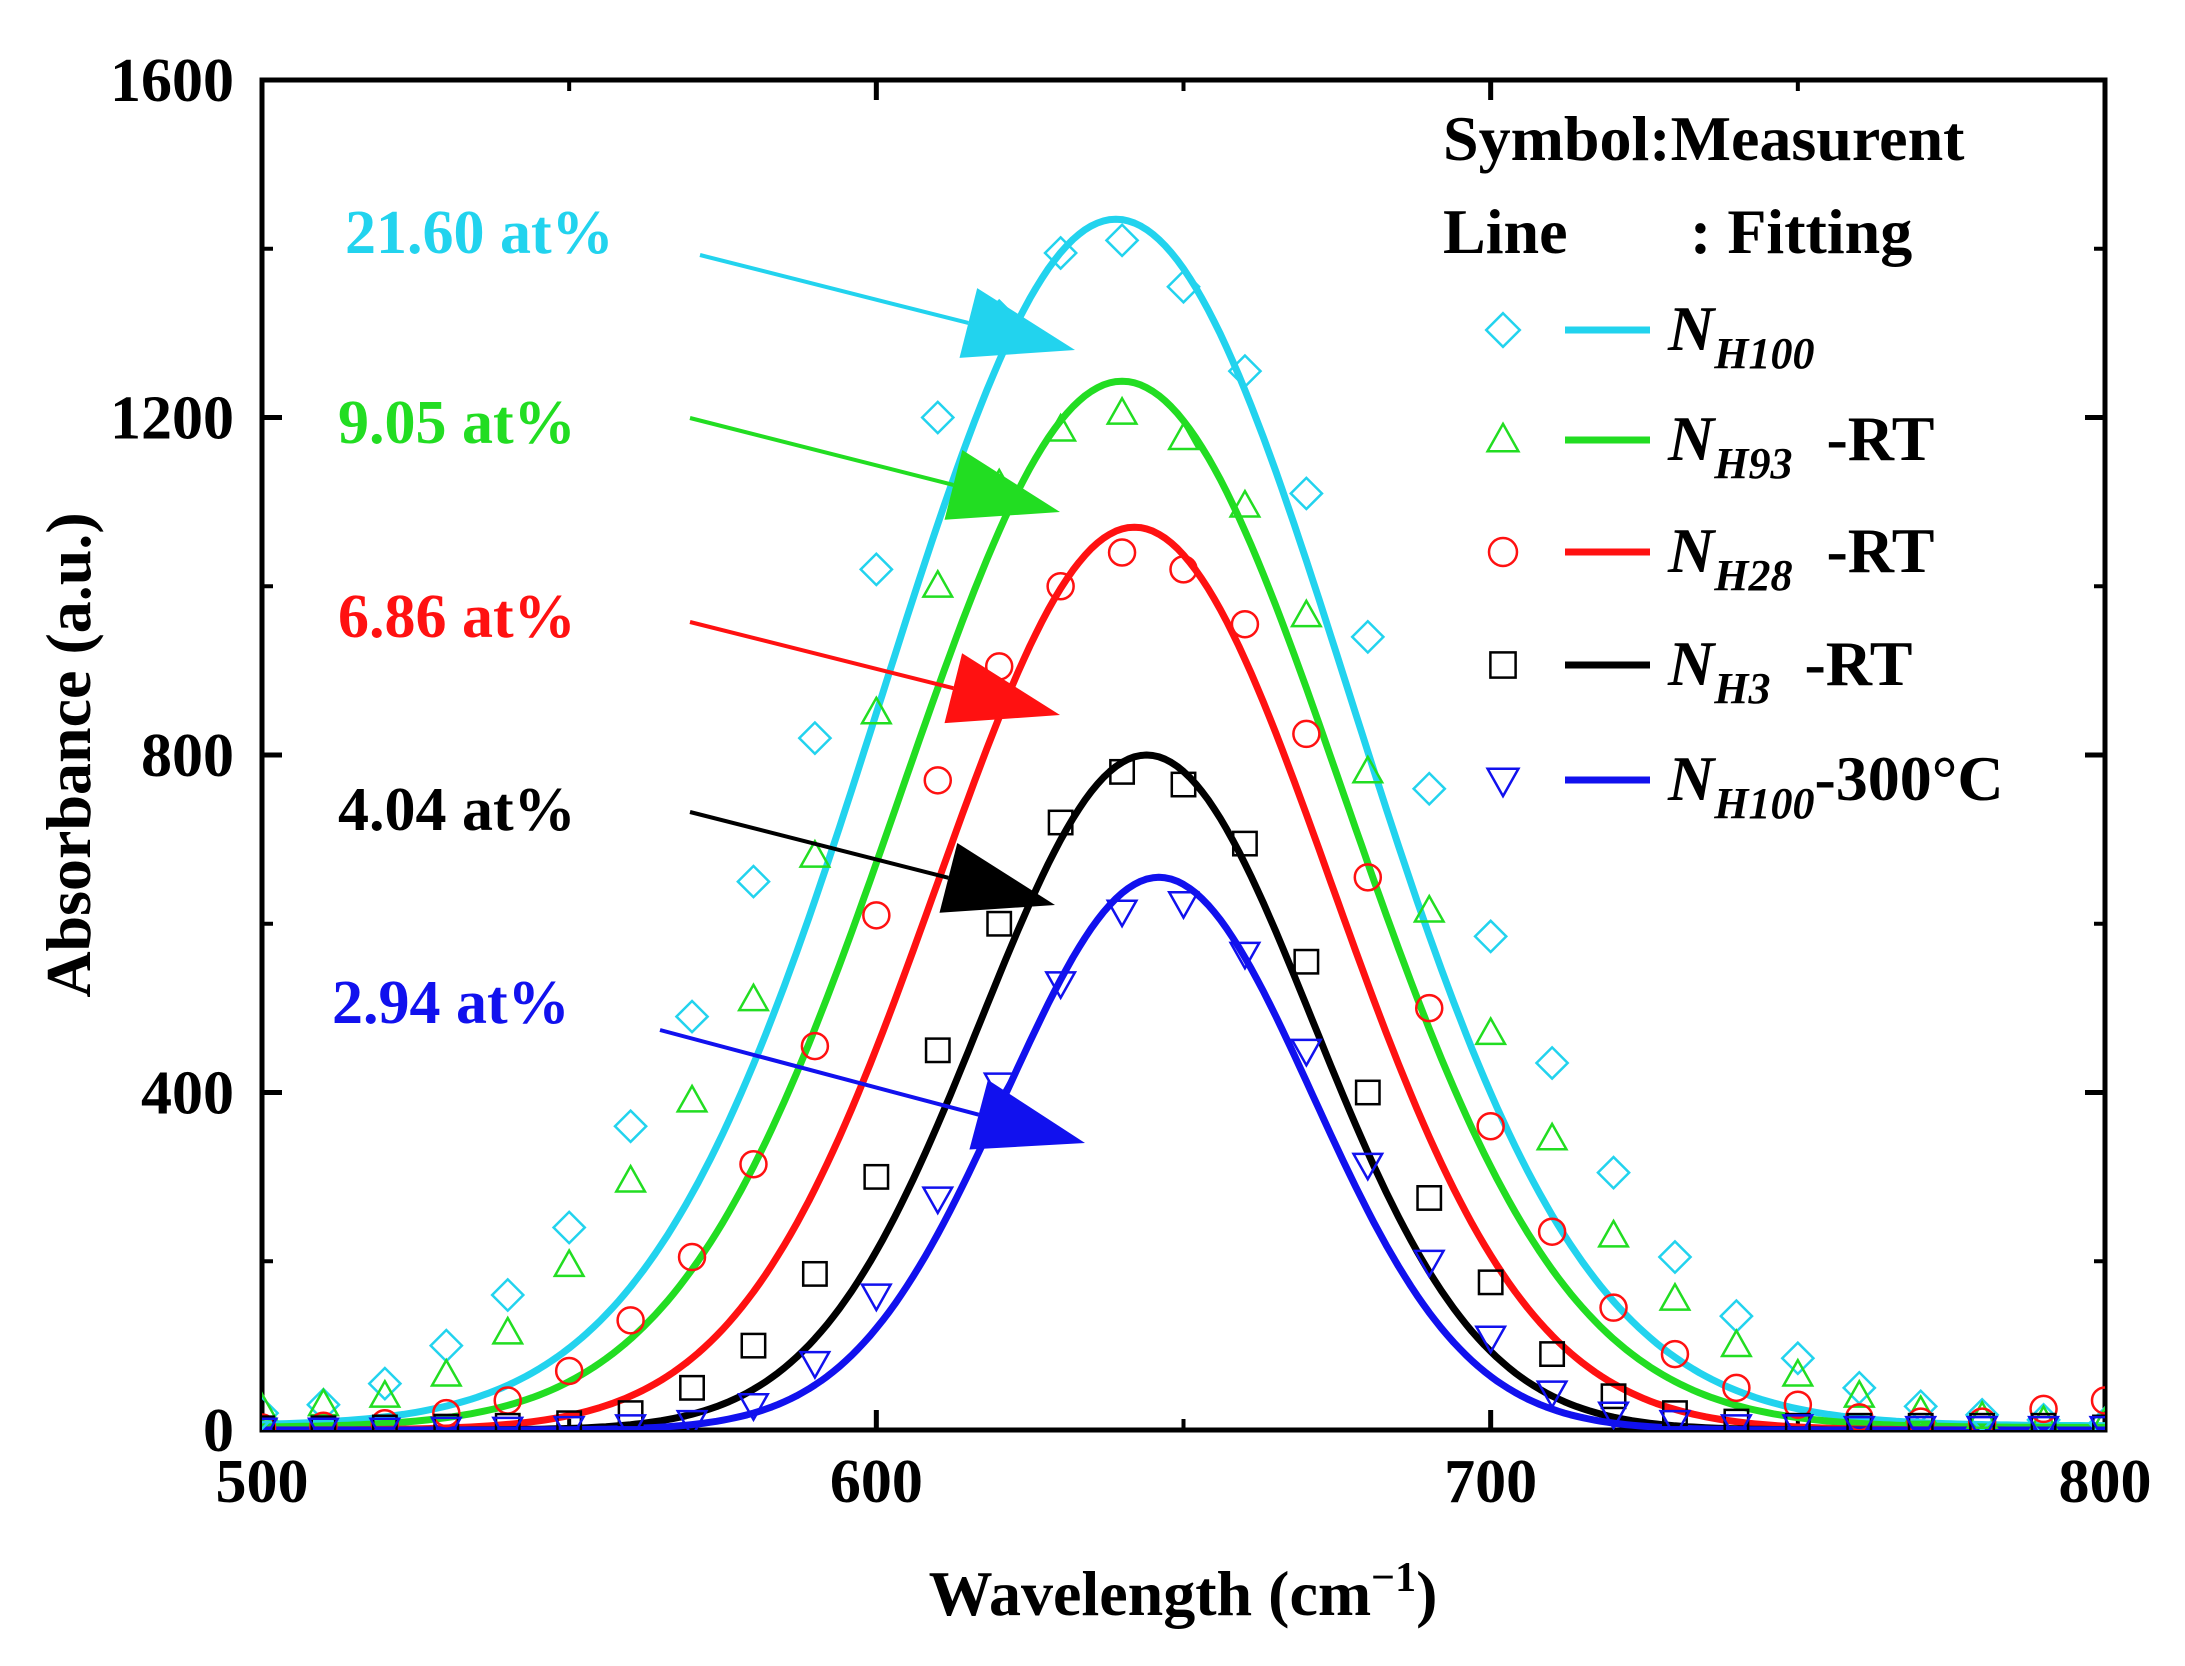 The width and height of the screenshot is (2185, 1666). I want to click on y-tick-label: 1600, so click(172, 81).